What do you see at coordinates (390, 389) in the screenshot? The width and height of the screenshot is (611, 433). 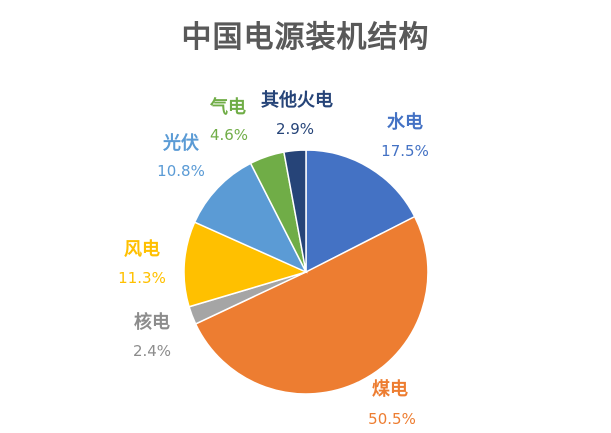 I see `slice-name-label: 煤电` at bounding box center [390, 389].